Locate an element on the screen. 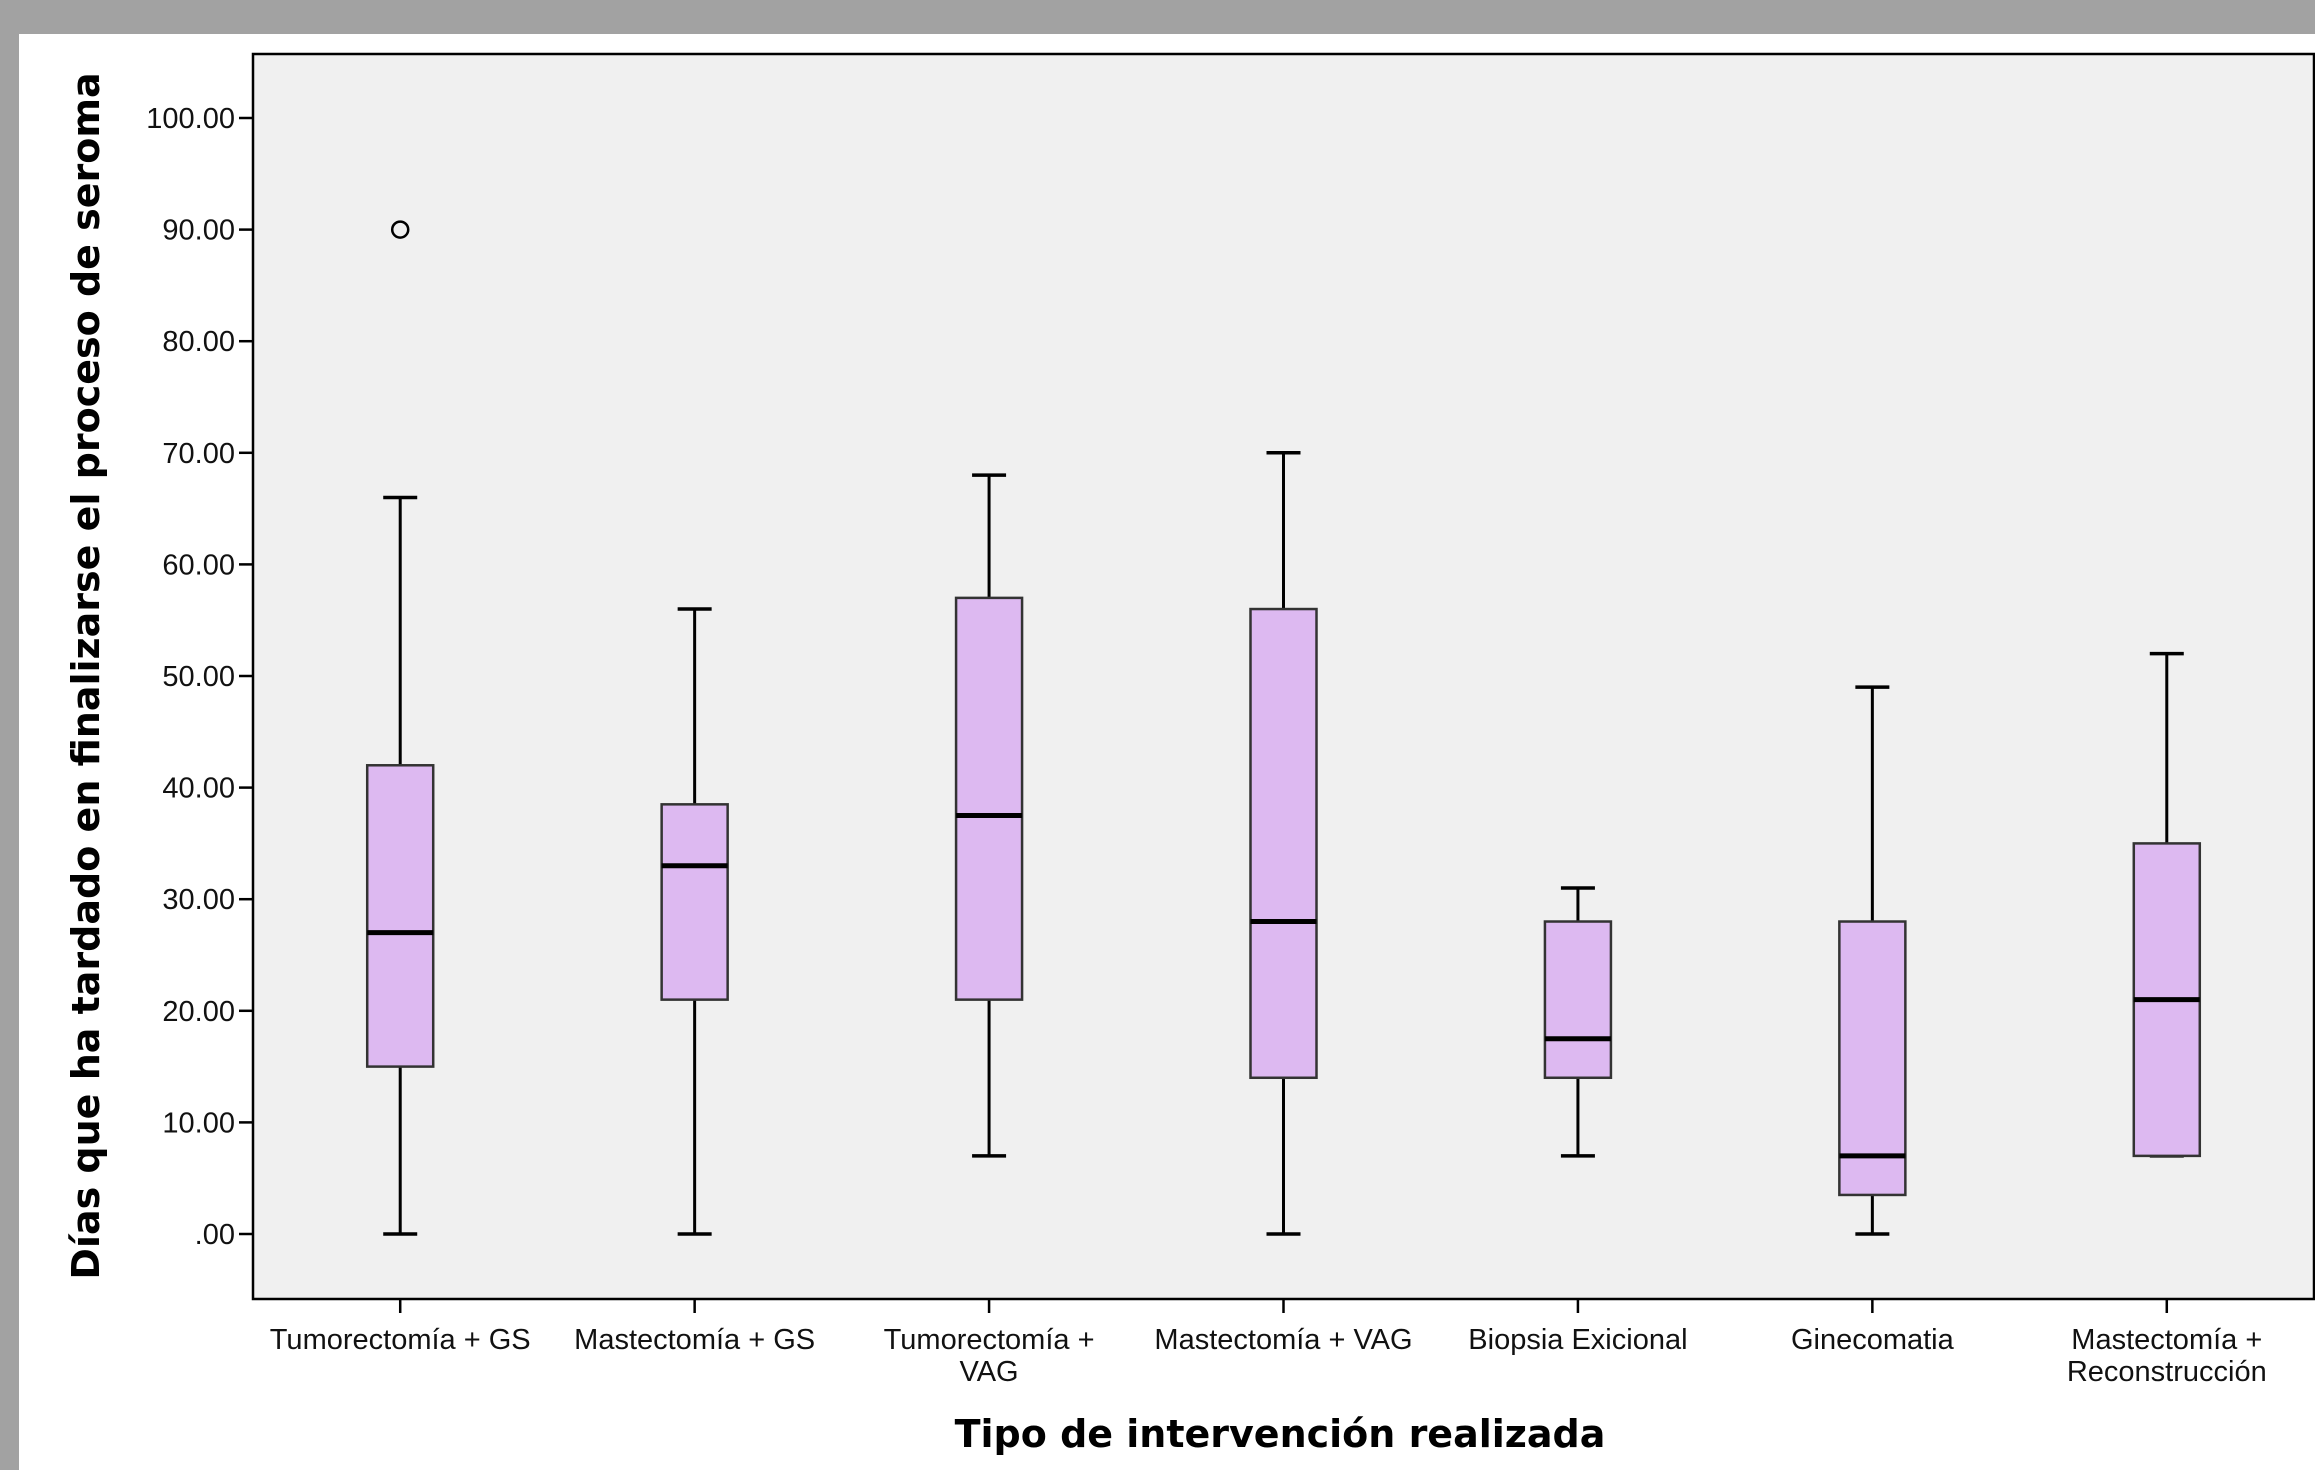 The image size is (2315, 1470). y-tick-label: 30.00 is located at coordinates (198, 900).